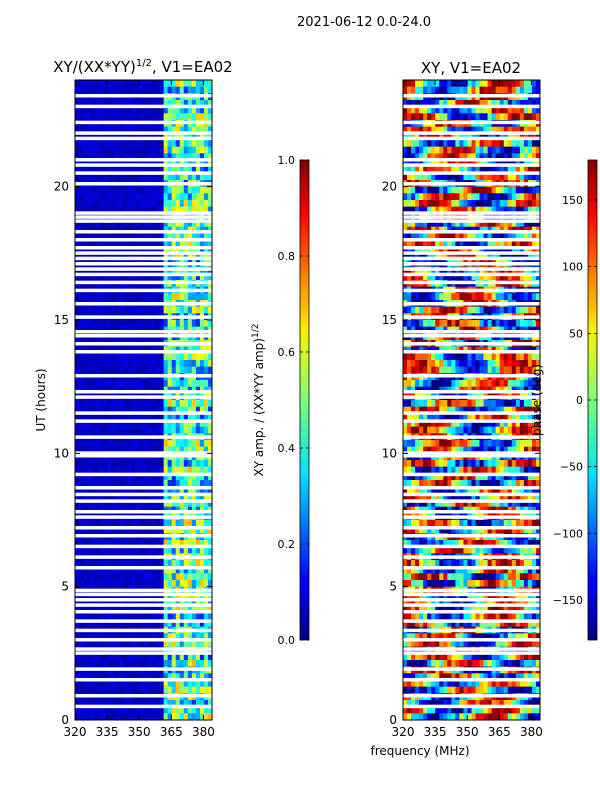  What do you see at coordinates (143, 605) in the screenshot?
I see `flagged-row` at bounding box center [143, 605].